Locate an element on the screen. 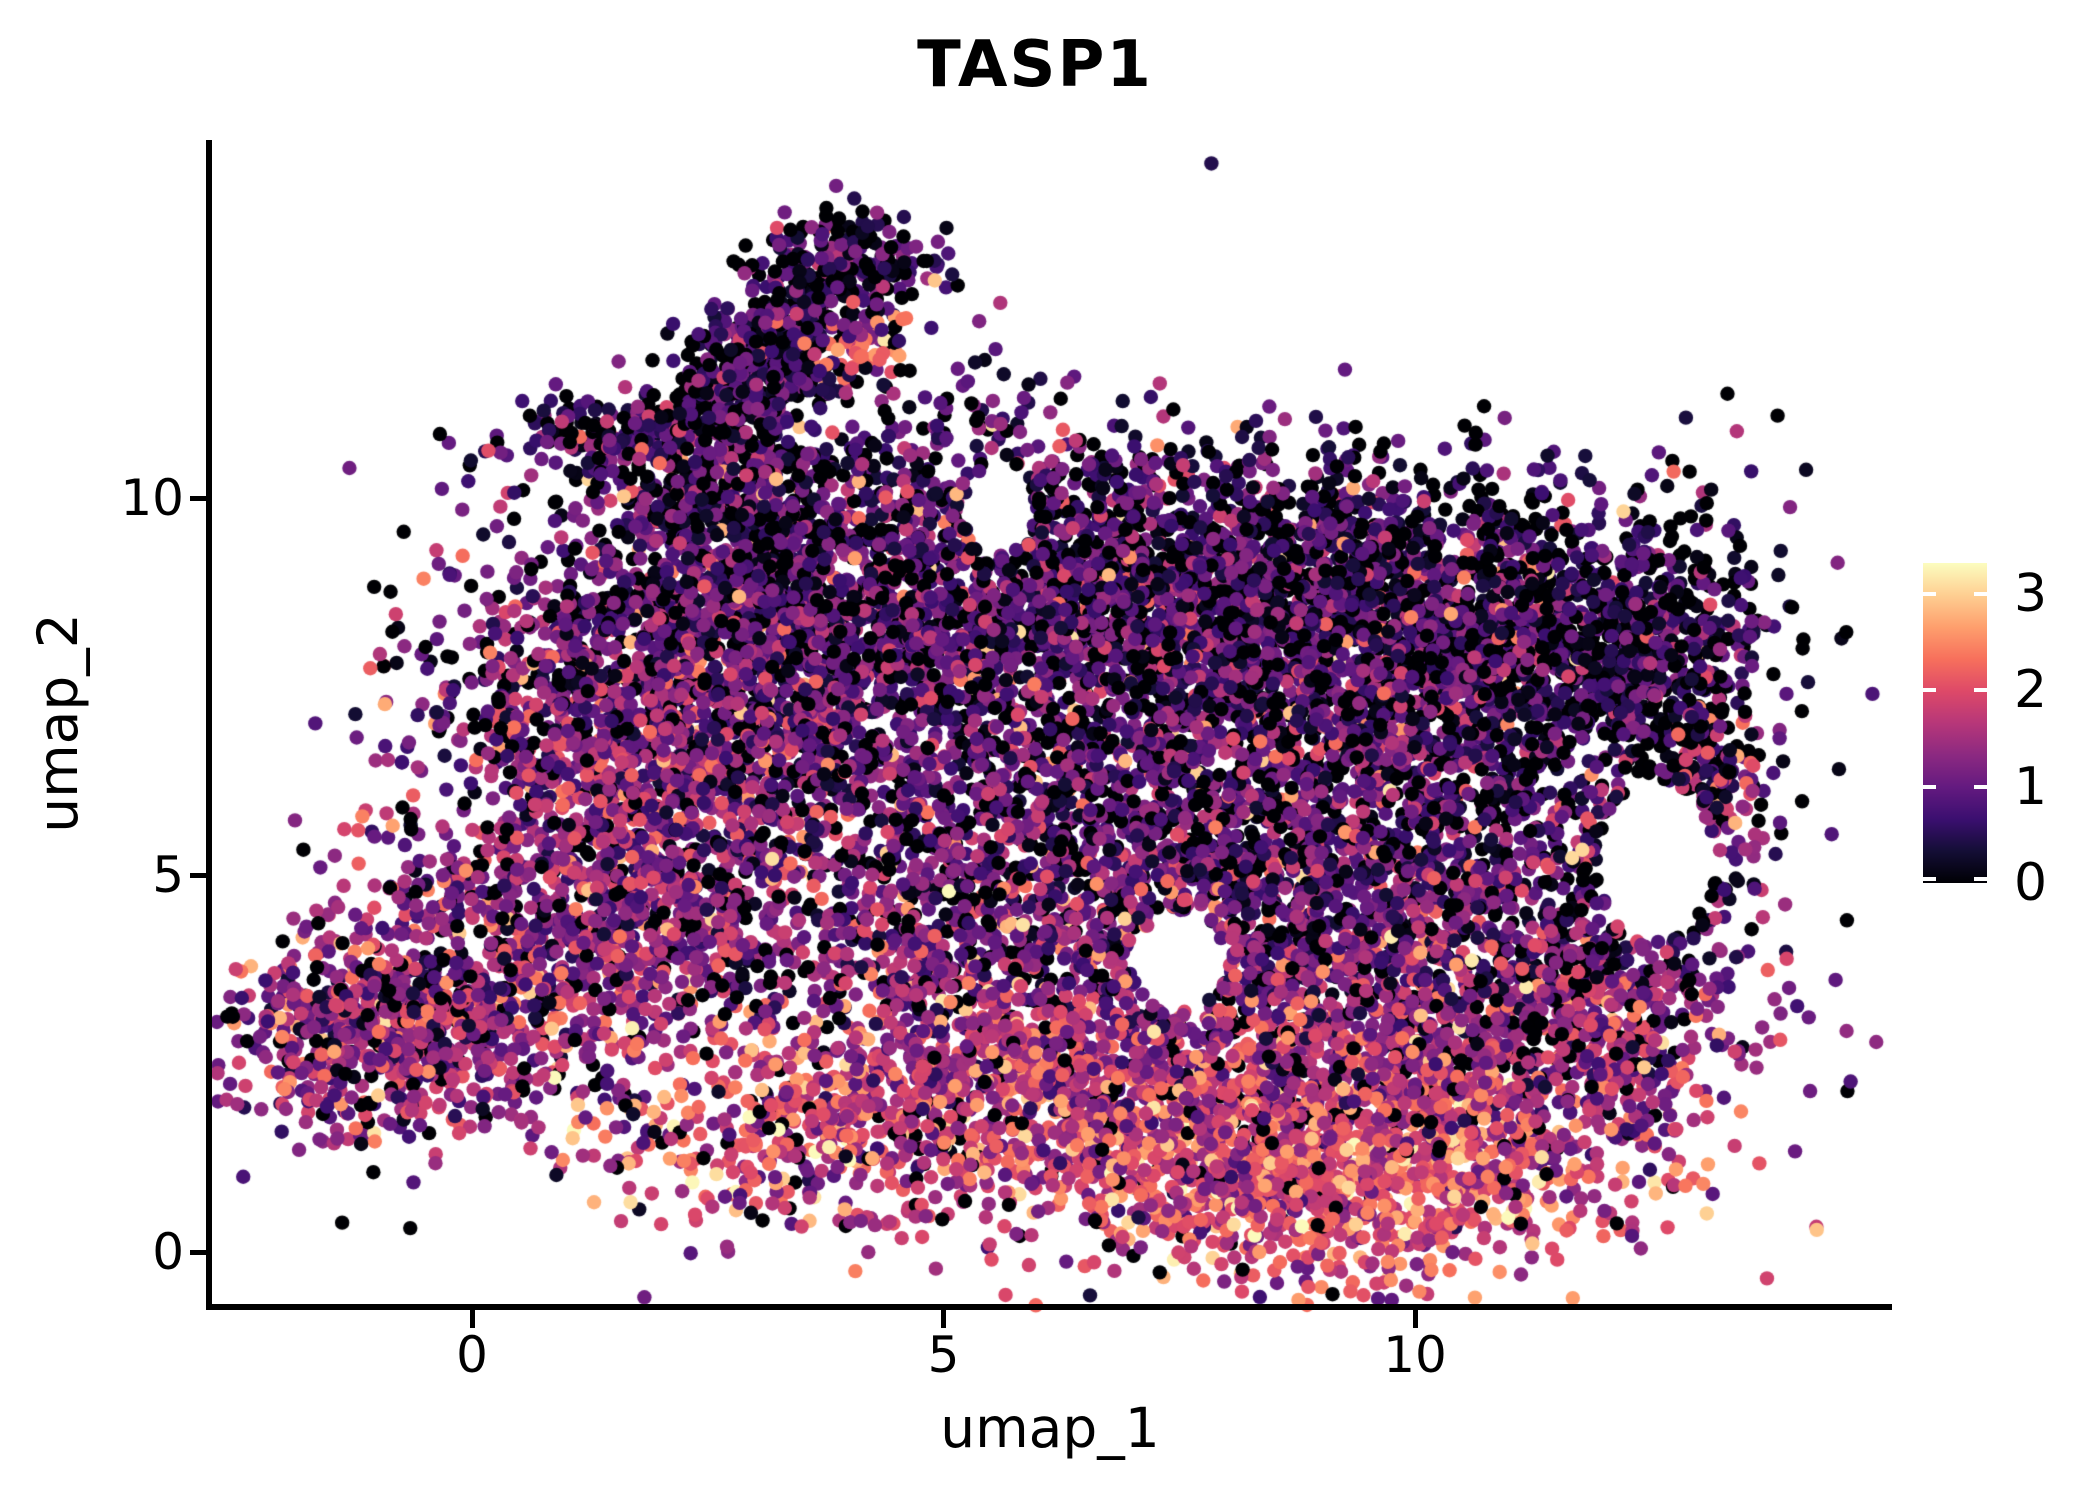  x-tick-label: 0 is located at coordinates (472, 1355).